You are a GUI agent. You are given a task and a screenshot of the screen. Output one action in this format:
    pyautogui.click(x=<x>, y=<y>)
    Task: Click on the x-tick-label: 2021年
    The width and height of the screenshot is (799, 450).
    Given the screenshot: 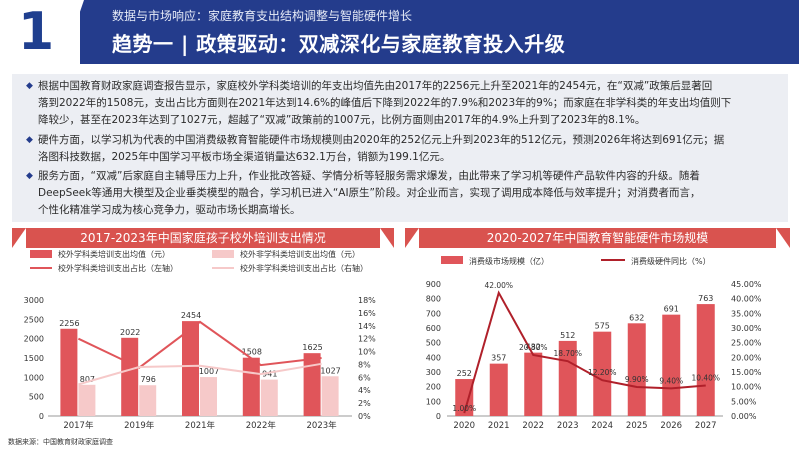 What is the action you would take?
    pyautogui.click(x=200, y=425)
    